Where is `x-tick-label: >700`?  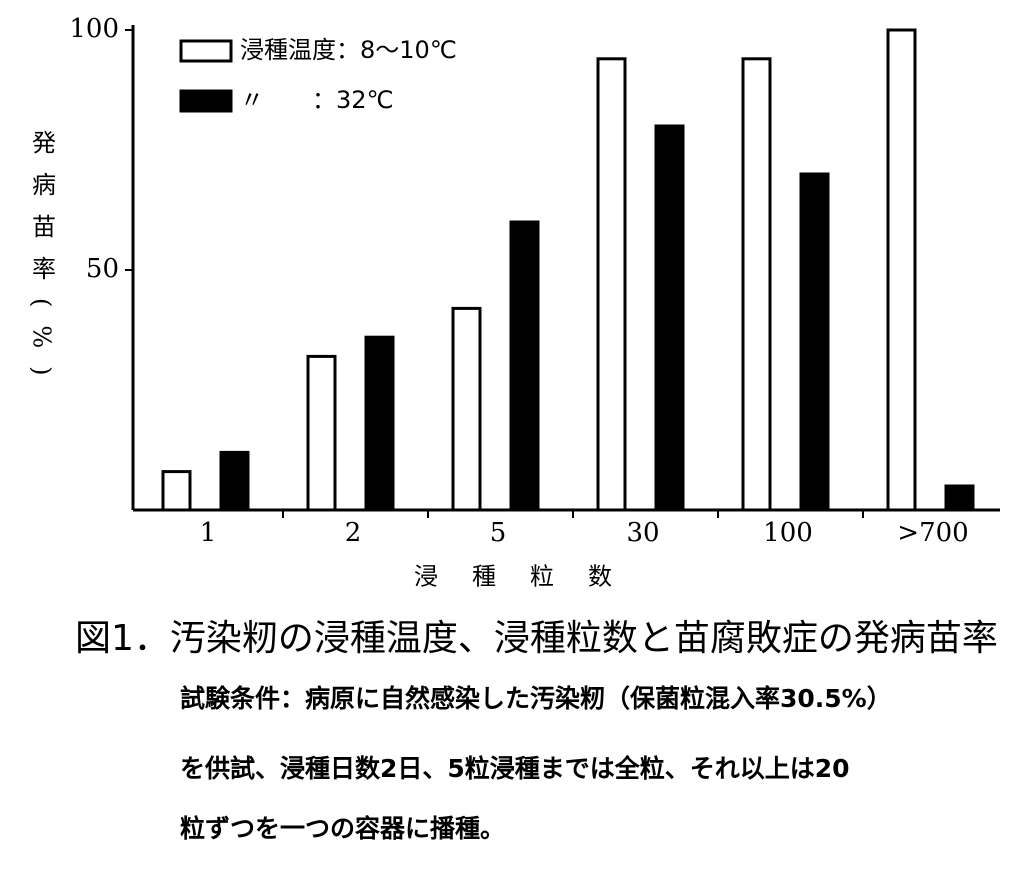 x-tick-label: >700 is located at coordinates (932, 533).